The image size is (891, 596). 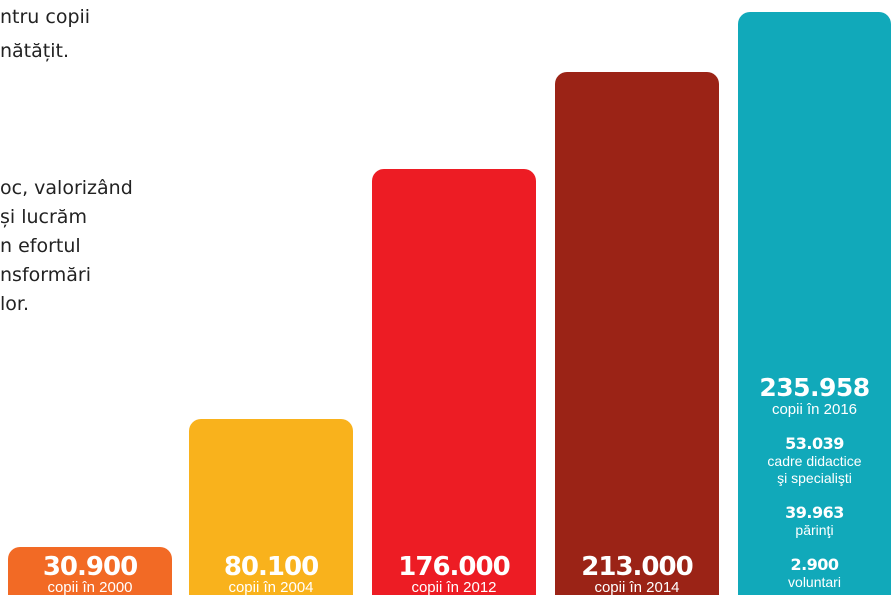 I want to click on bar-category-label: copii în 2000, so click(x=90, y=587).